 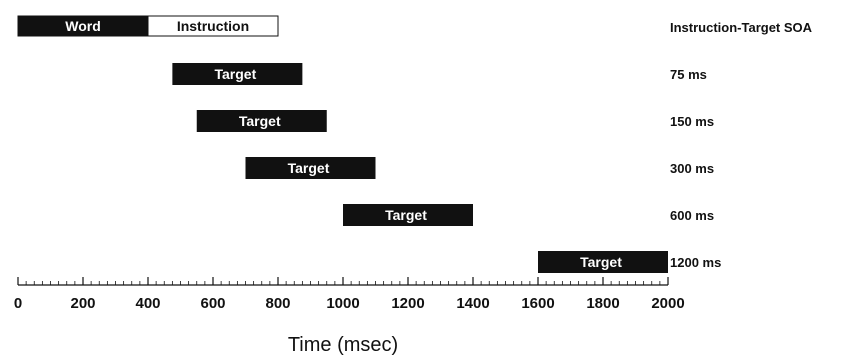 What do you see at coordinates (212, 303) in the screenshot?
I see `tick-label: 600` at bounding box center [212, 303].